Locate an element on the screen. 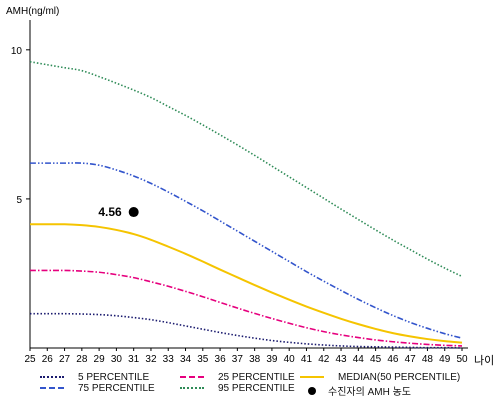  x-tick-label: 28 is located at coordinates (82, 359).